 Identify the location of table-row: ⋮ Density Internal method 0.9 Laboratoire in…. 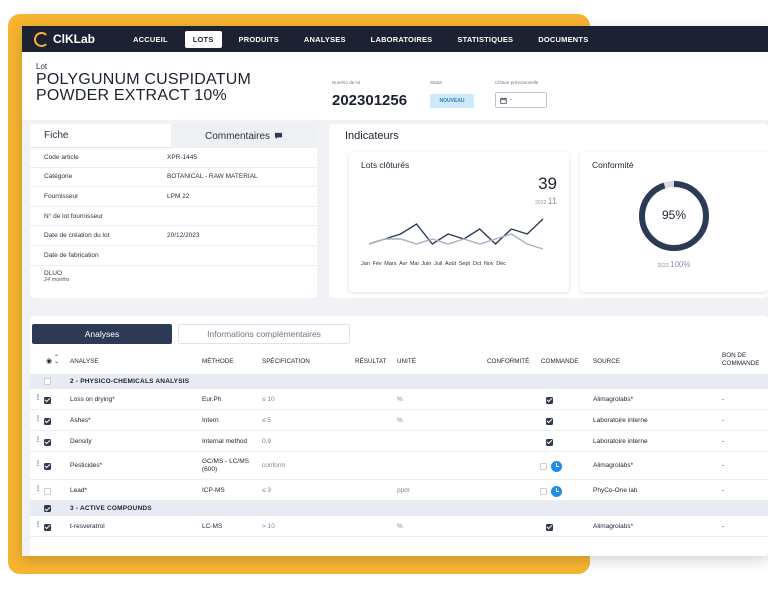
(399, 441).